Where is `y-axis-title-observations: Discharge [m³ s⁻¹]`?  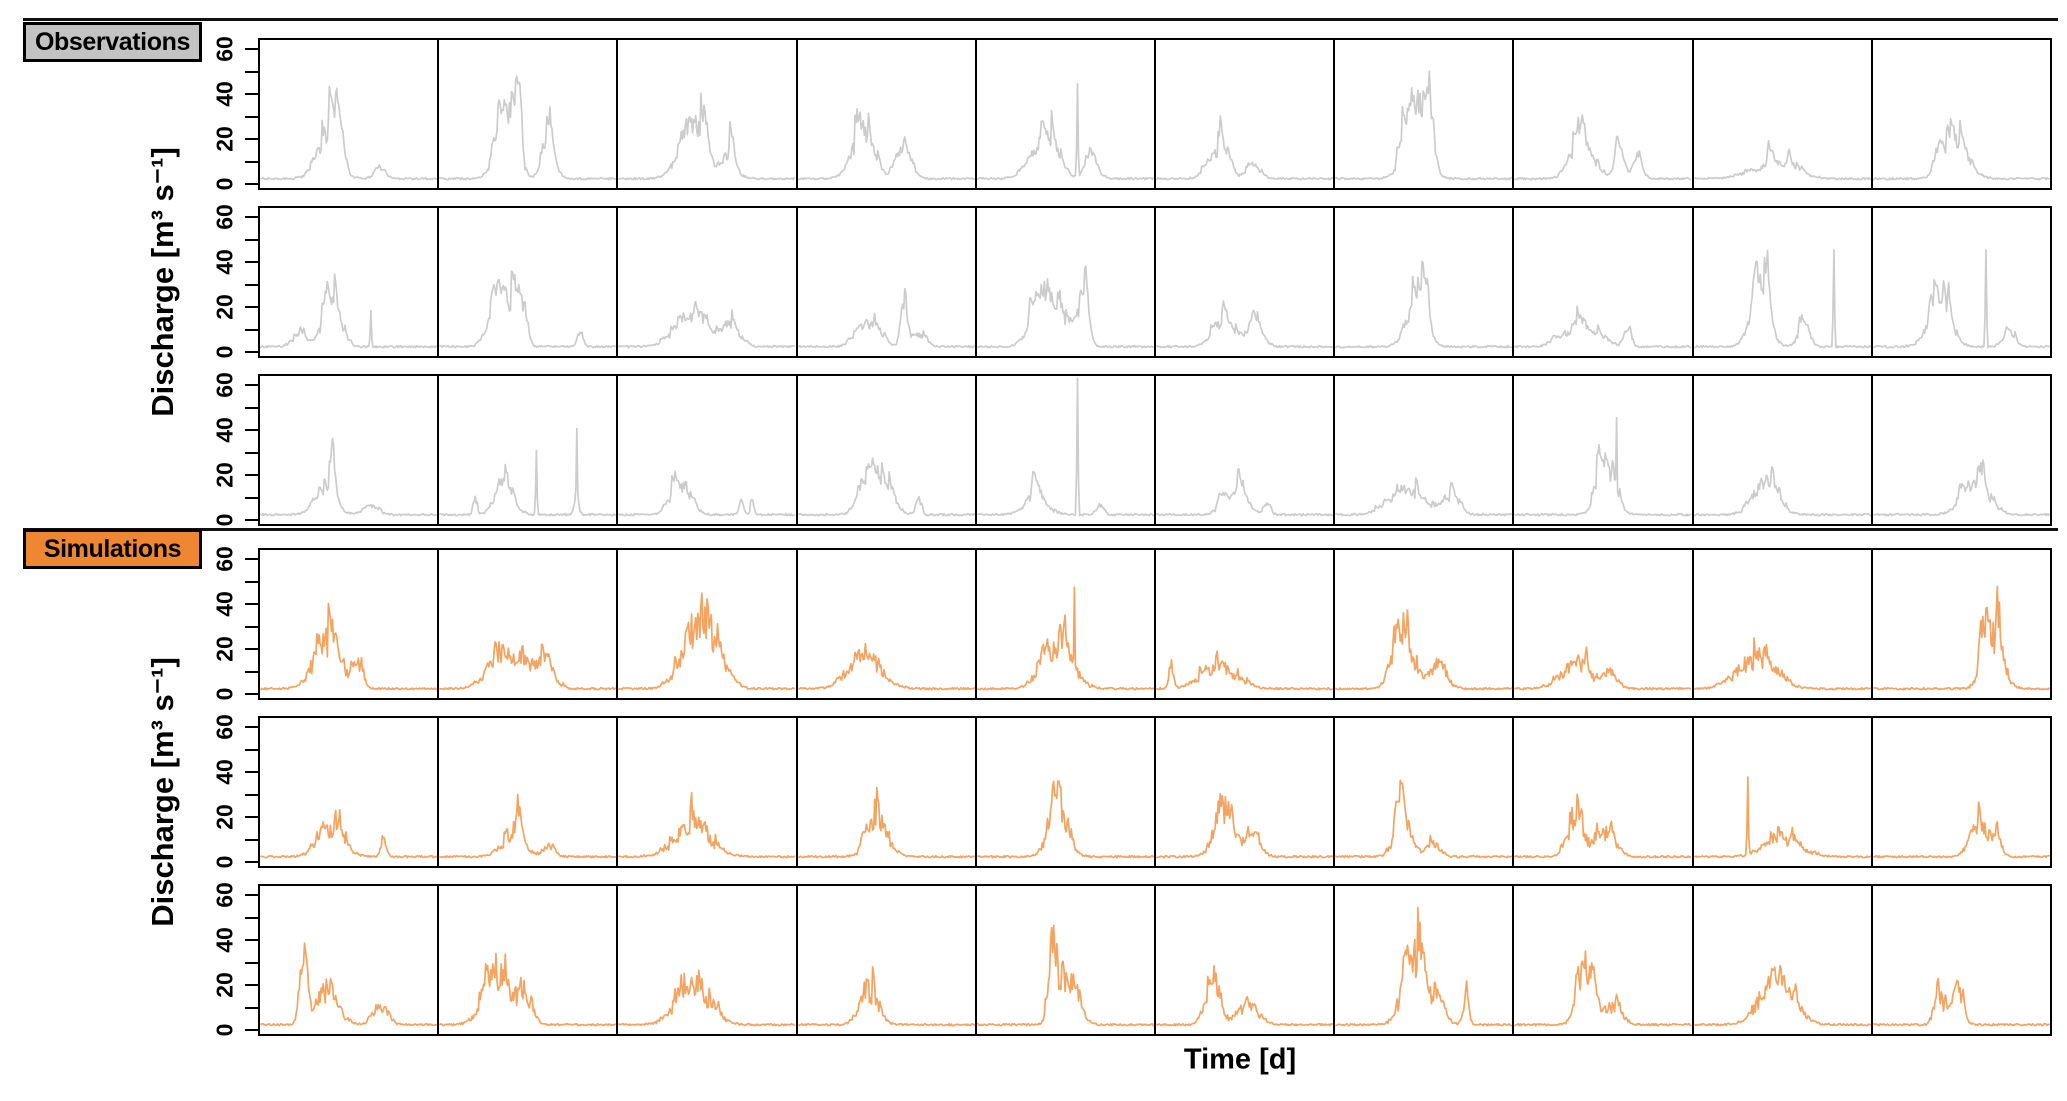
y-axis-title-observations: Discharge [m³ s⁻¹] is located at coordinates (162, 282).